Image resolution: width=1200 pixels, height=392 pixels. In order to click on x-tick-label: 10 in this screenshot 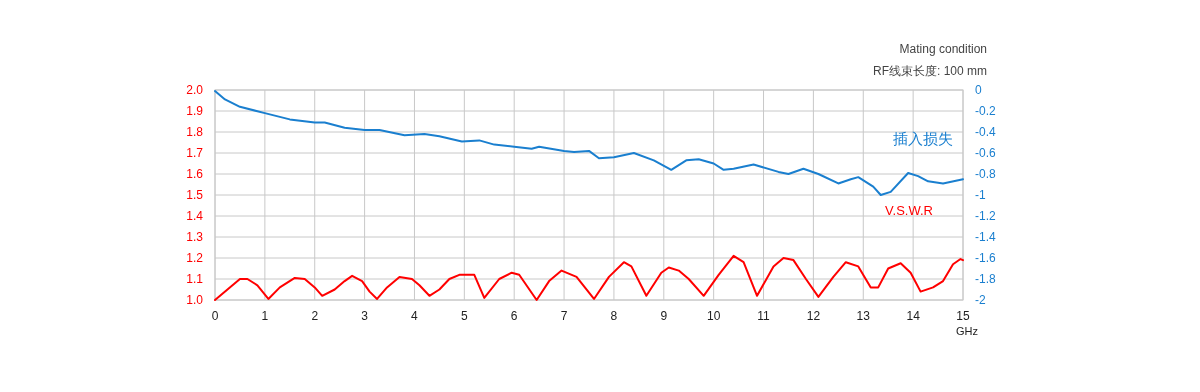, I will do `click(713, 316)`.